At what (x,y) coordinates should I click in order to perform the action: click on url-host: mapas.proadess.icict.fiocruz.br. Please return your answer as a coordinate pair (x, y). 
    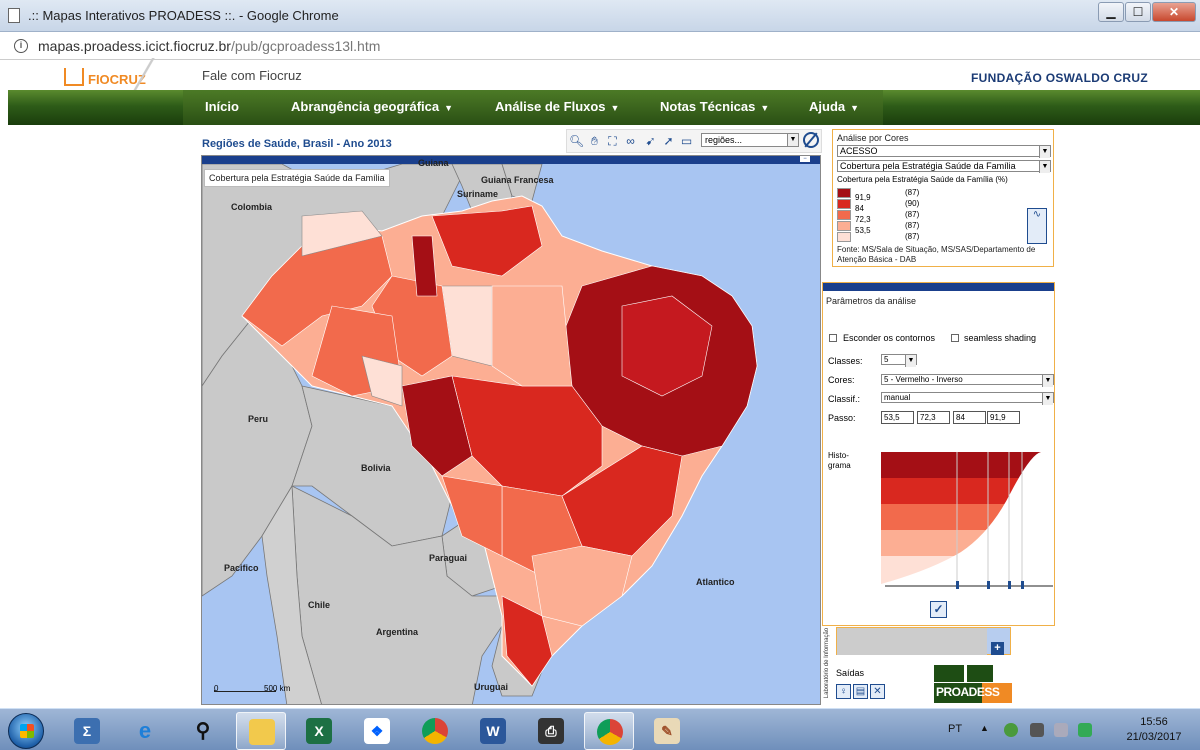
    Looking at the image, I should click on (134, 46).